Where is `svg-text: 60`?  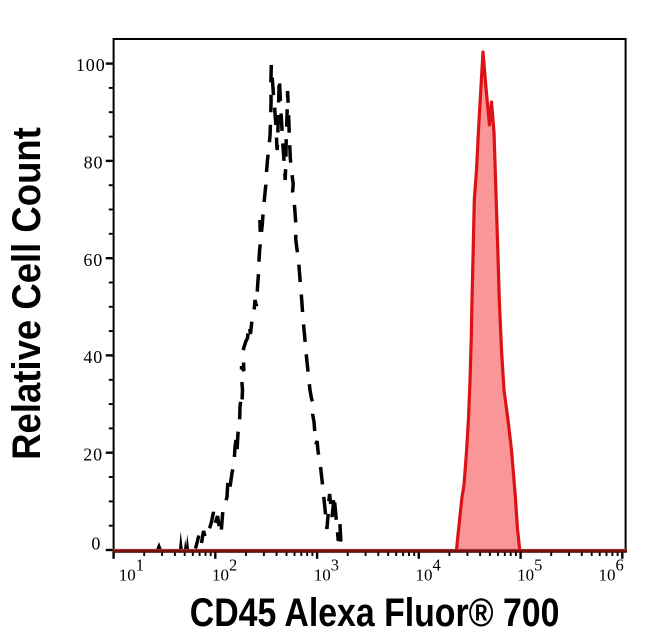 svg-text: 60 is located at coordinates (93, 260).